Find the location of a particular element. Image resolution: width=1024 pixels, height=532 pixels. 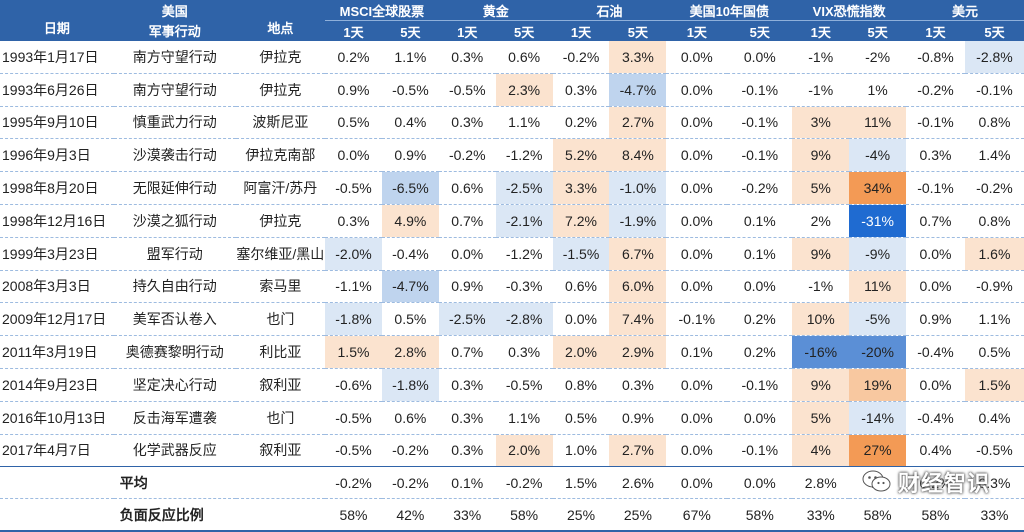

cell-date: 2011年3月19日 is located at coordinates (50, 352).